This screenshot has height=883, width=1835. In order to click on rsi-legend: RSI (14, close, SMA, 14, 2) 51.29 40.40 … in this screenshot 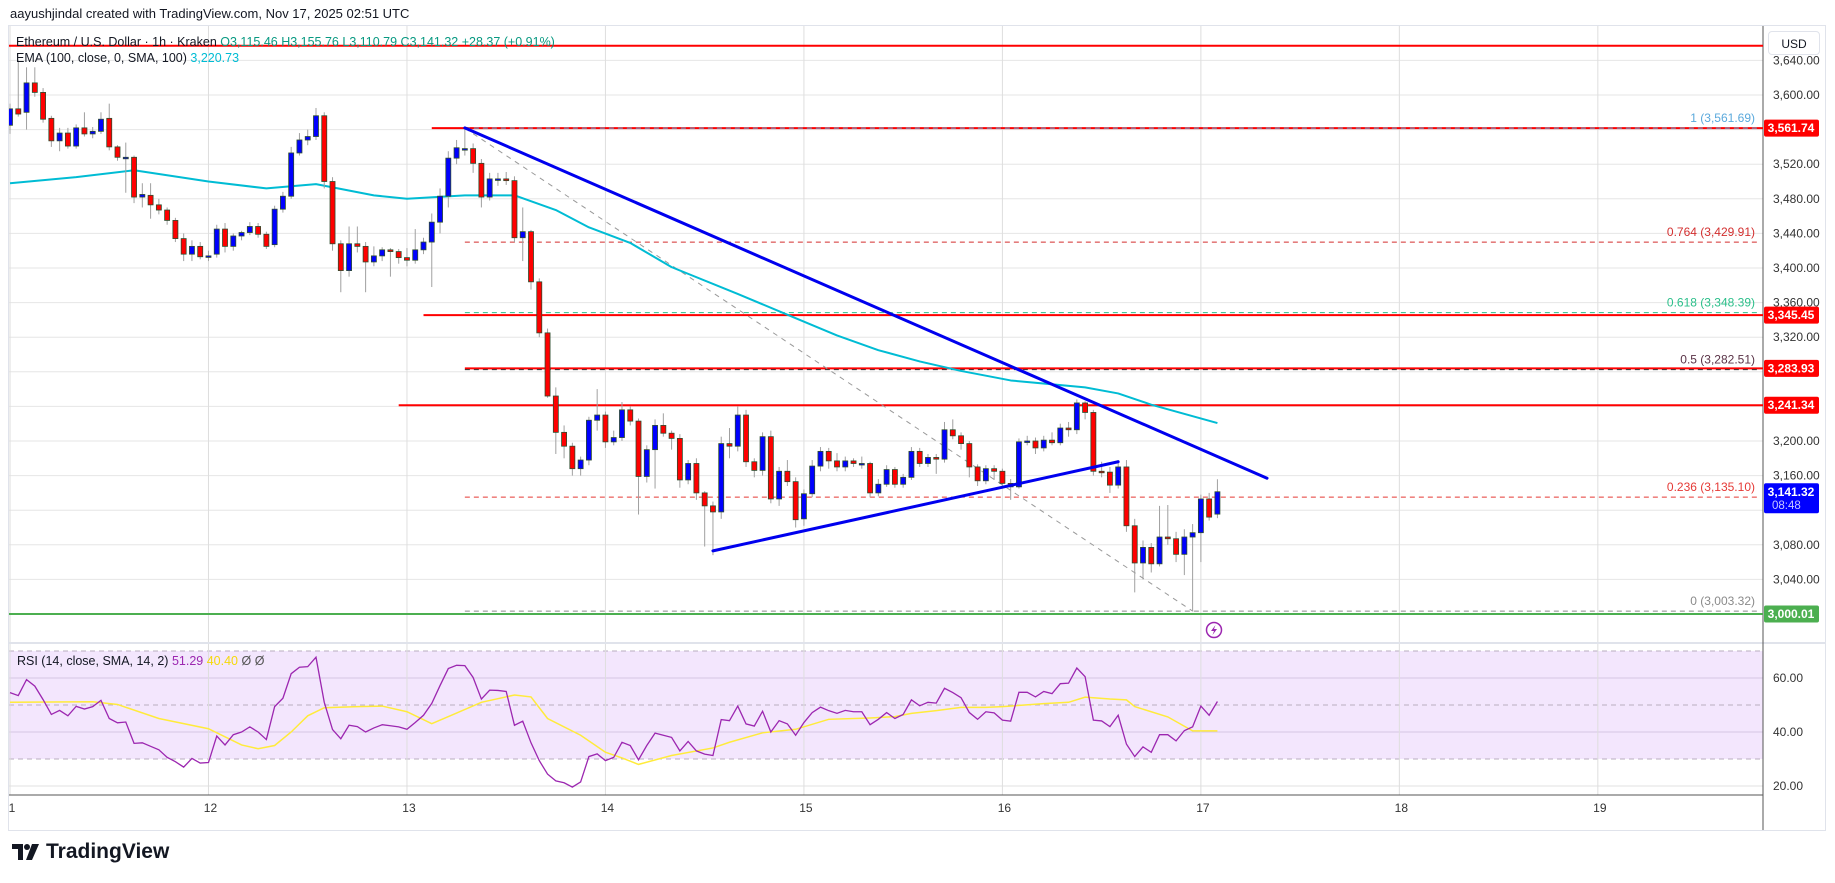, I will do `click(140, 661)`.